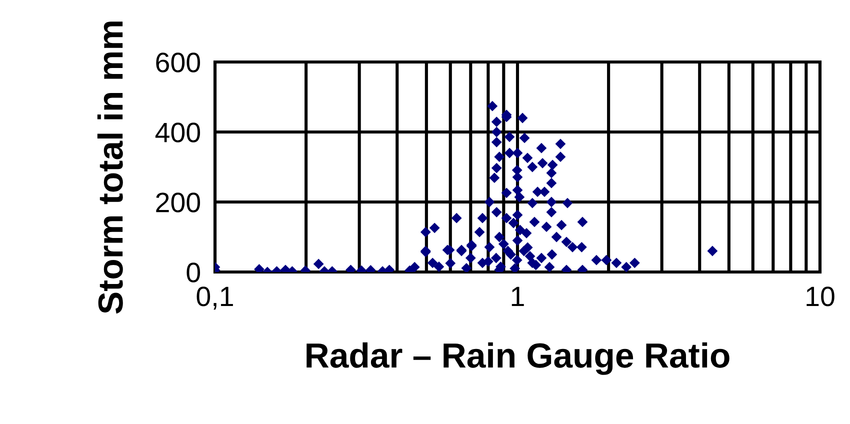  Describe the element at coordinates (193, 272) in the screenshot. I see `y-tick-label: 0` at that location.